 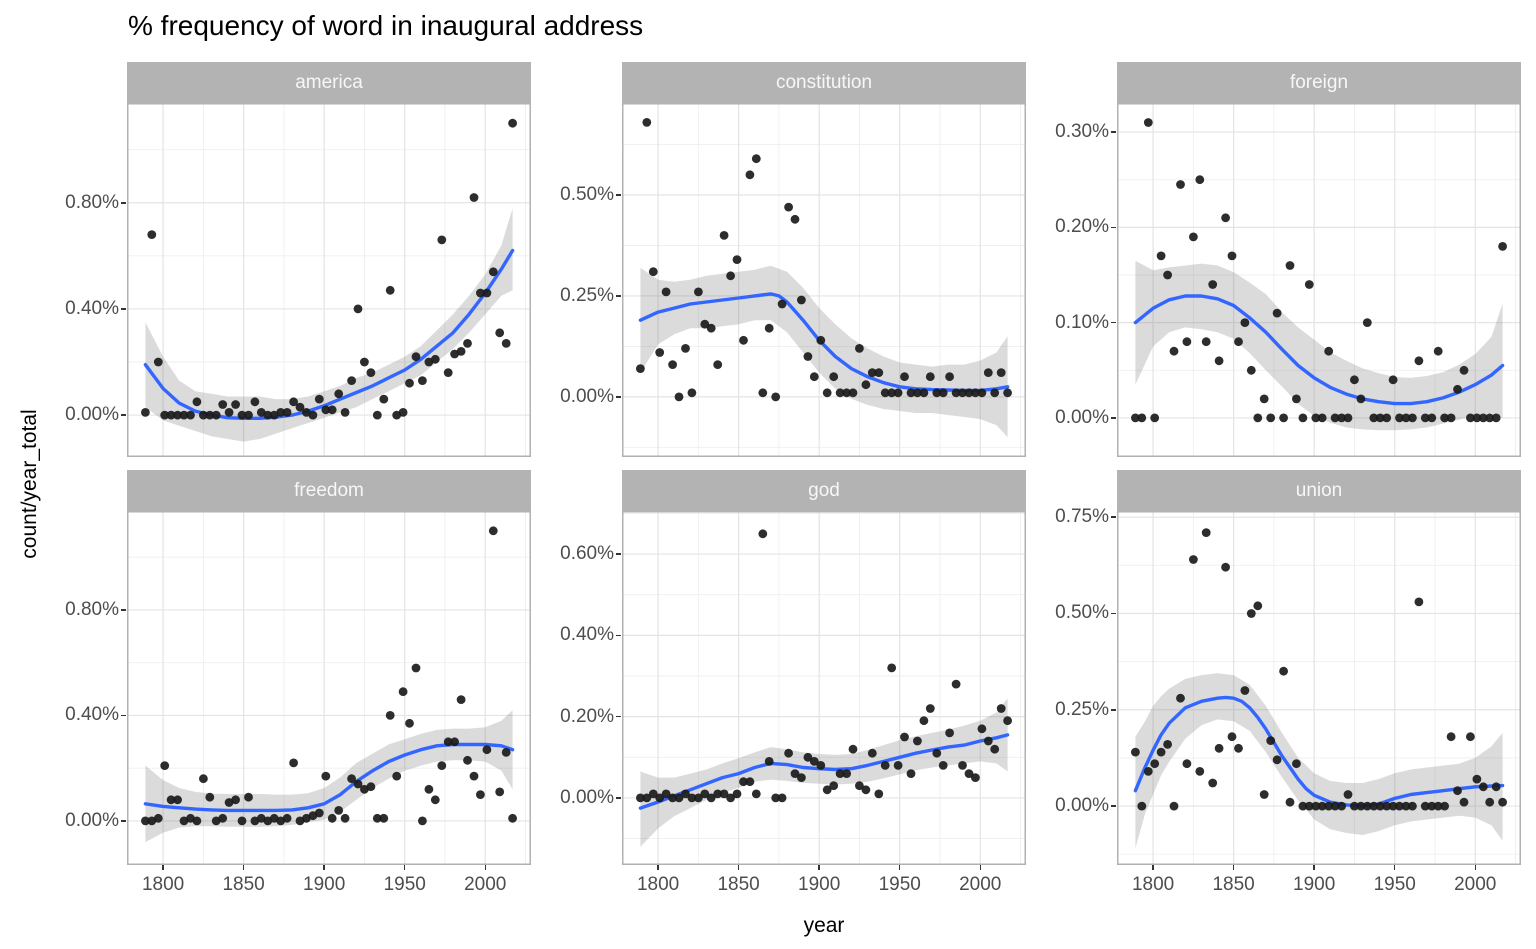 What do you see at coordinates (1319, 490) in the screenshot?
I see `facet-label: union` at bounding box center [1319, 490].